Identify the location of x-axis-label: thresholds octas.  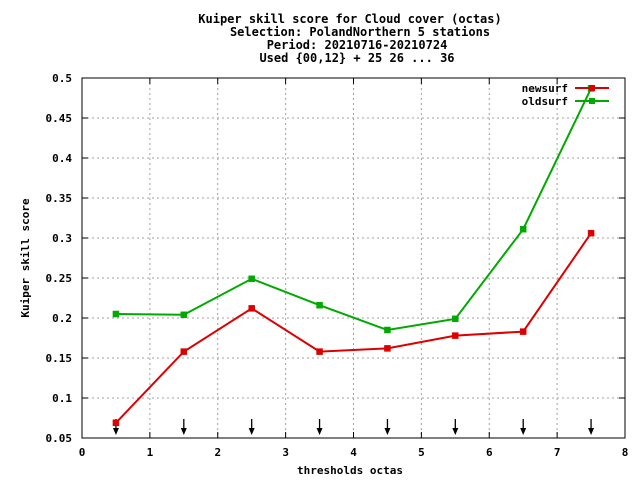
(350, 470).